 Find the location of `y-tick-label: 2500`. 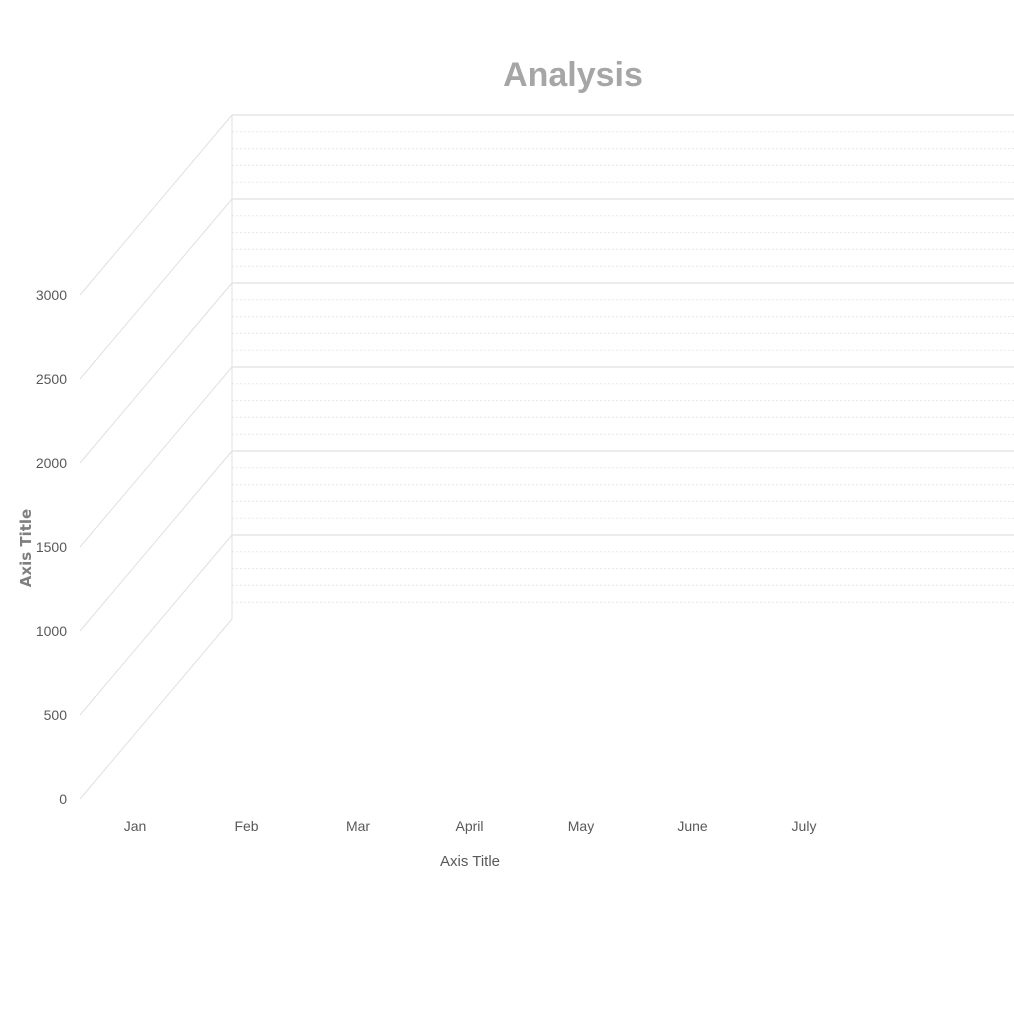

y-tick-label: 2500 is located at coordinates (51, 379).